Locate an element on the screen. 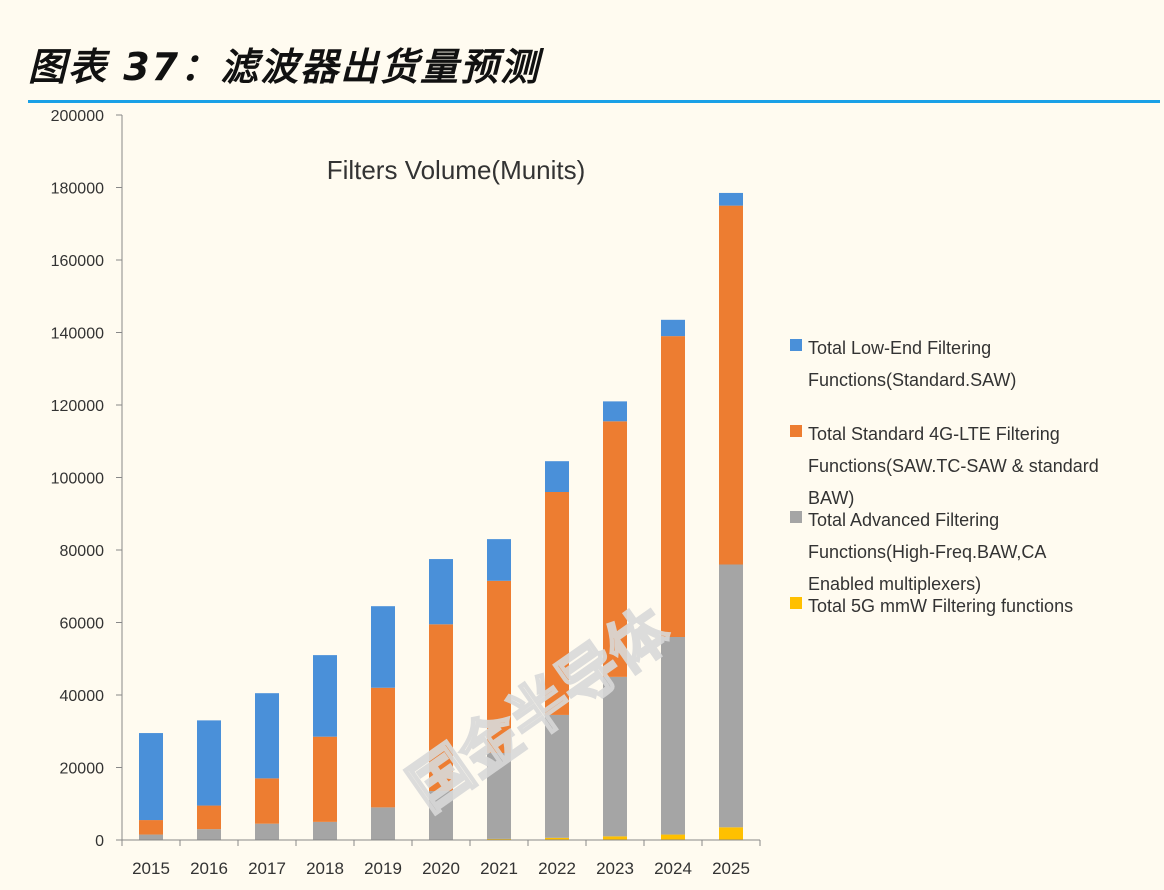  x-tick-label: 2023 is located at coordinates (615, 868).